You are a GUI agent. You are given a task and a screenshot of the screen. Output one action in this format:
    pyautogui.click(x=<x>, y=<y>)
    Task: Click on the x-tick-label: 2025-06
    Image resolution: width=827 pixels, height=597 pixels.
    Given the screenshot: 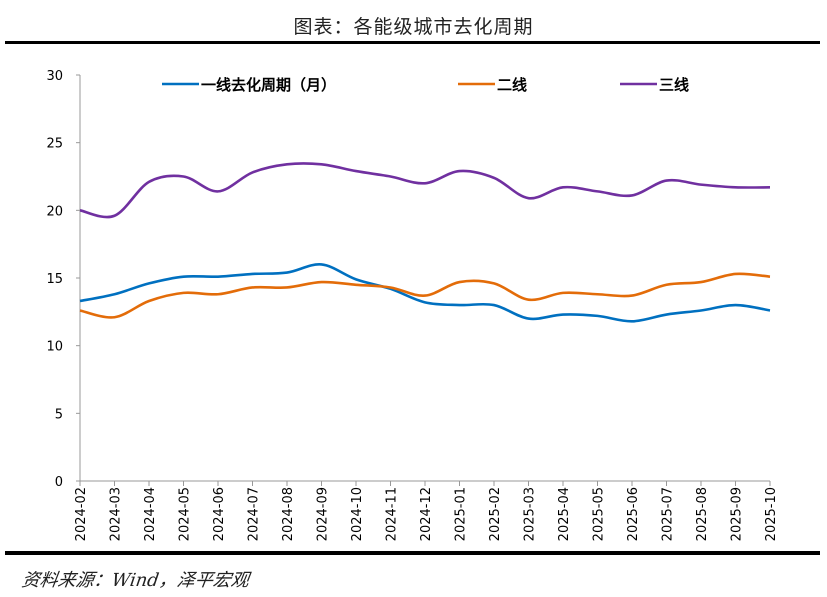 What is the action you would take?
    pyautogui.click(x=633, y=514)
    